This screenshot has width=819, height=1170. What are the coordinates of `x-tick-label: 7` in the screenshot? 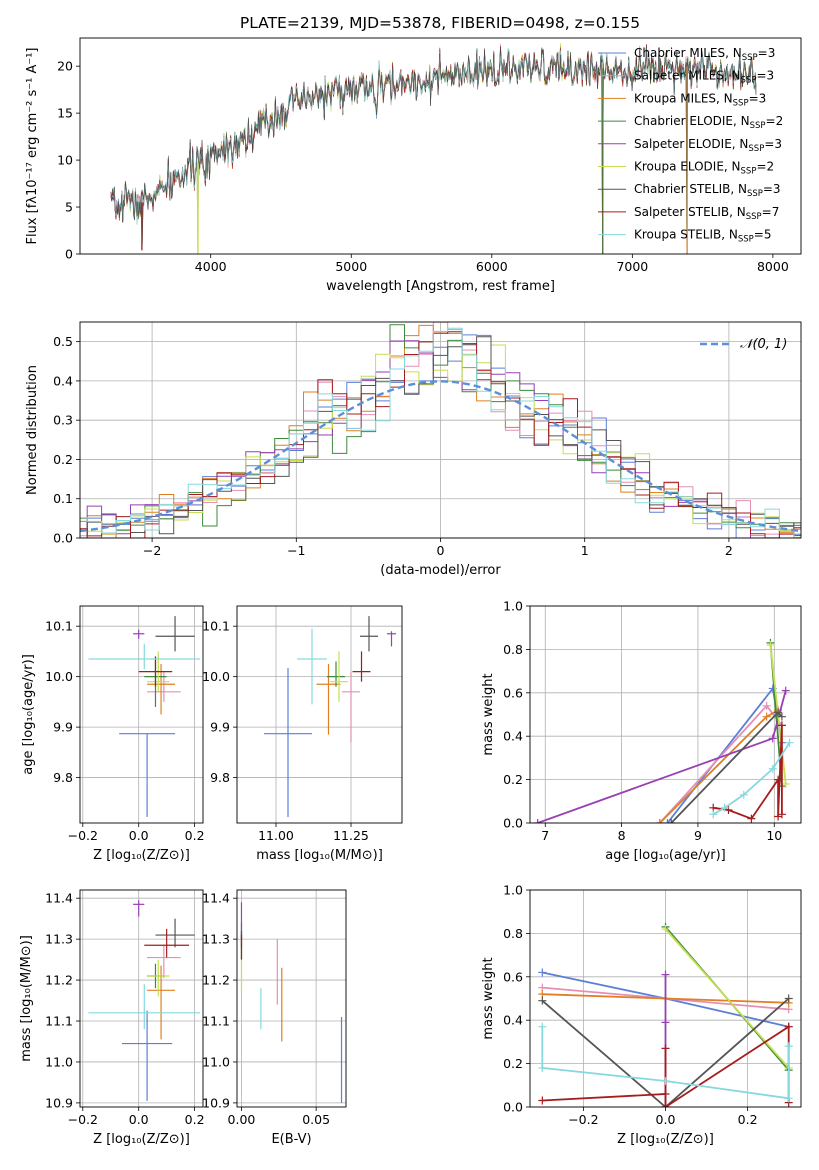 It's located at (545, 835).